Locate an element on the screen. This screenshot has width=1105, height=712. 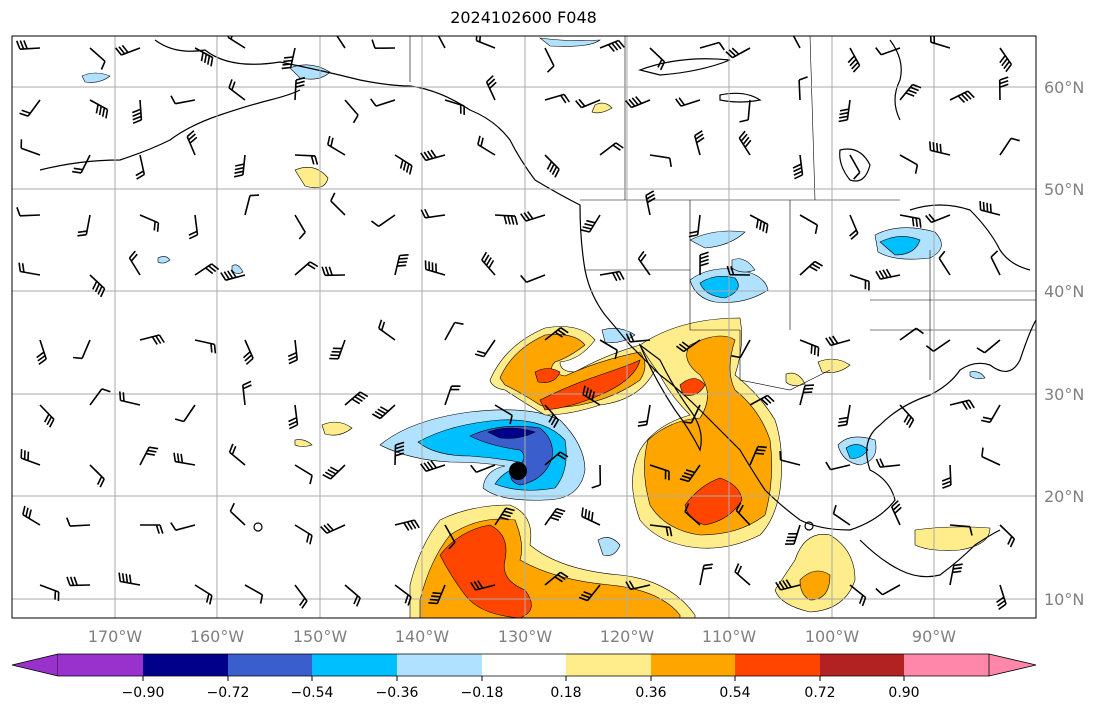
colorbar-tick-label: −0.18 is located at coordinates (482, 693).